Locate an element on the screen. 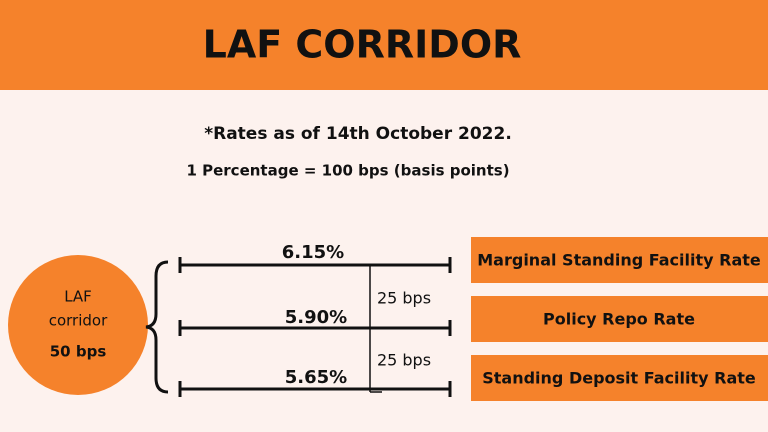 The image size is (768, 432). corridor-circle is located at coordinates (78, 325).